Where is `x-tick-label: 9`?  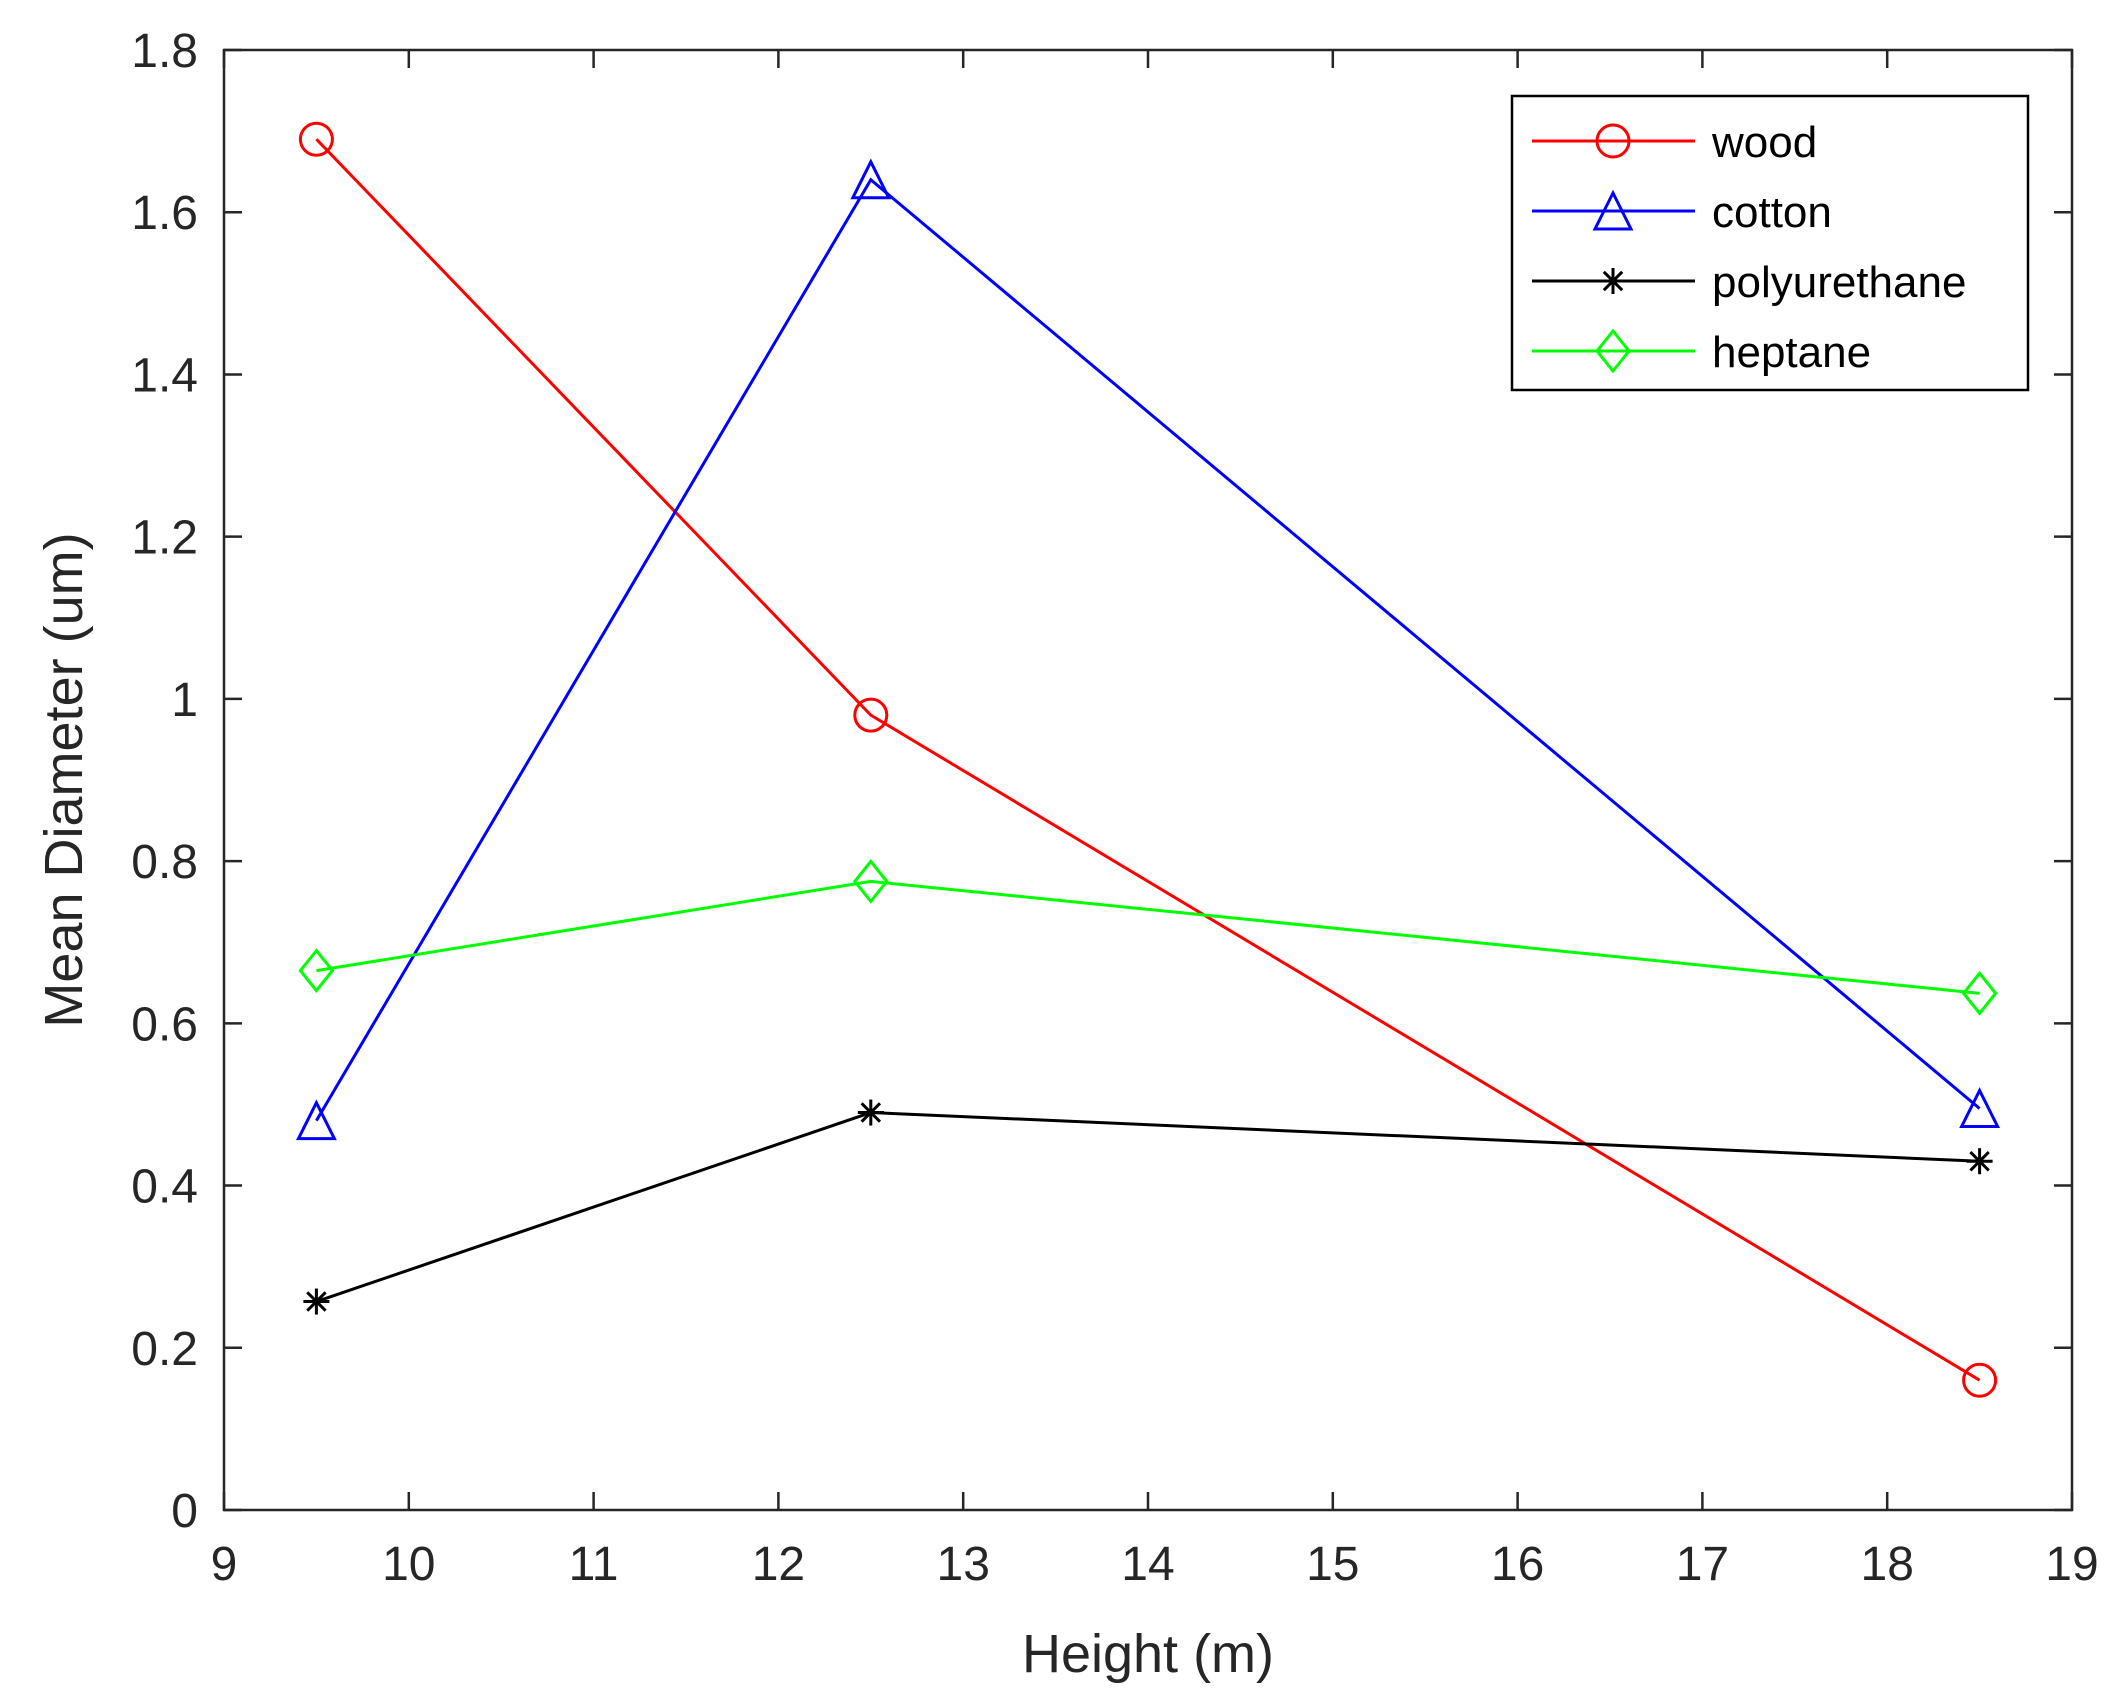
x-tick-label: 9 is located at coordinates (224, 1564).